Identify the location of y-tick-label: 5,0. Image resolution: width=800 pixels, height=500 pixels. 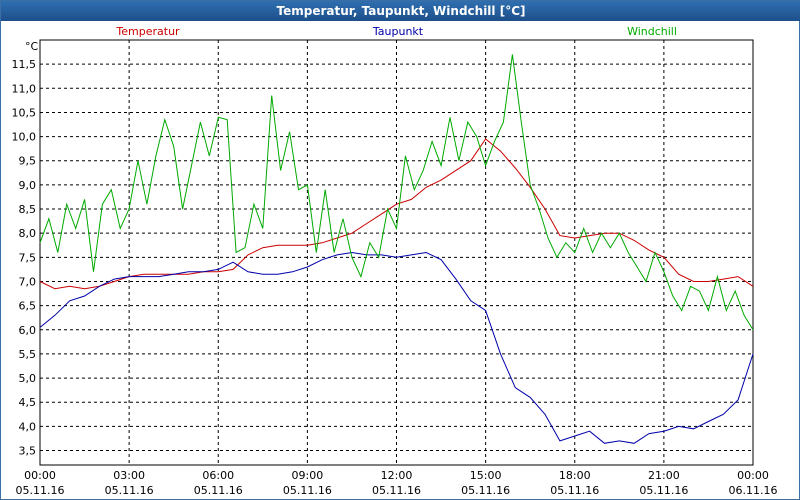
(28, 378).